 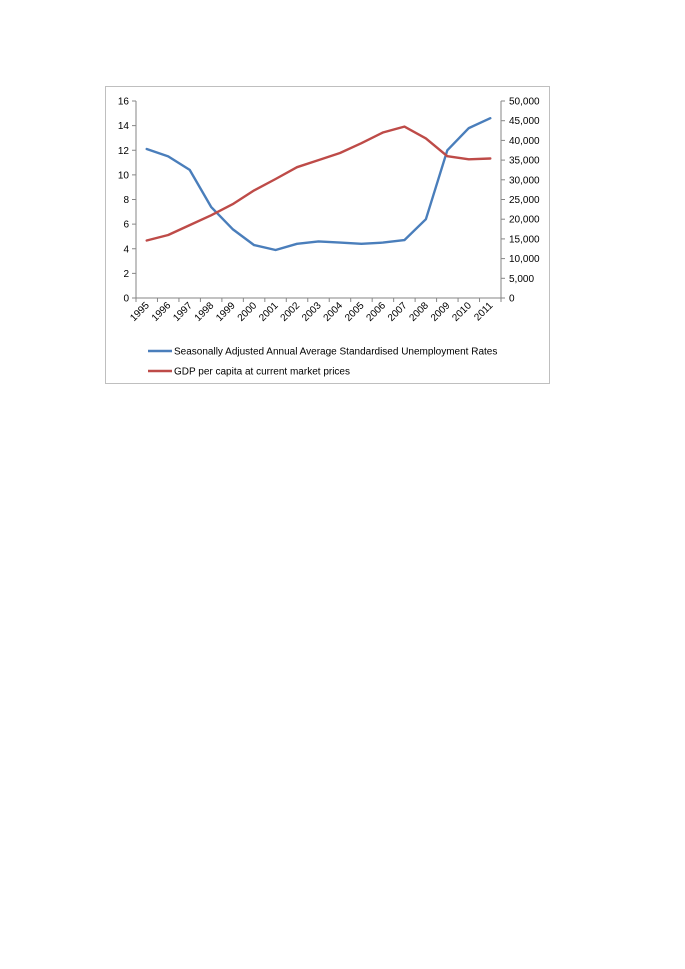 I want to click on left-tick-label: 8, so click(x=126, y=200).